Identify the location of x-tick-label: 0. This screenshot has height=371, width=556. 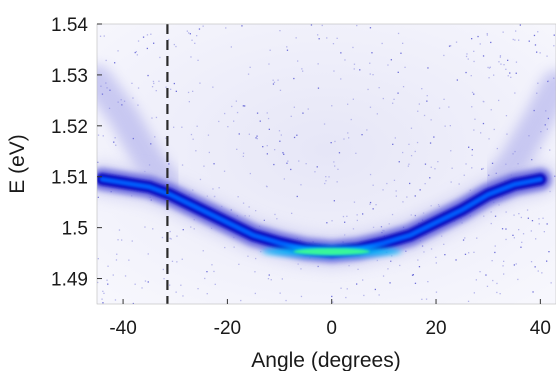
(331, 328).